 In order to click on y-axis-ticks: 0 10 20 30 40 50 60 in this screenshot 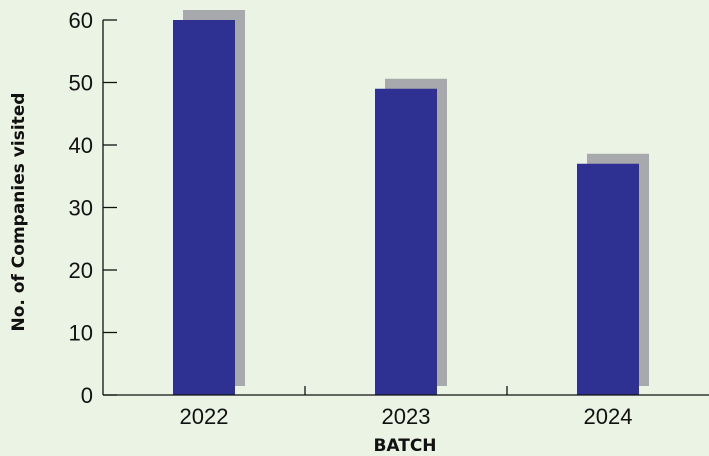, I will do `click(93, 208)`.